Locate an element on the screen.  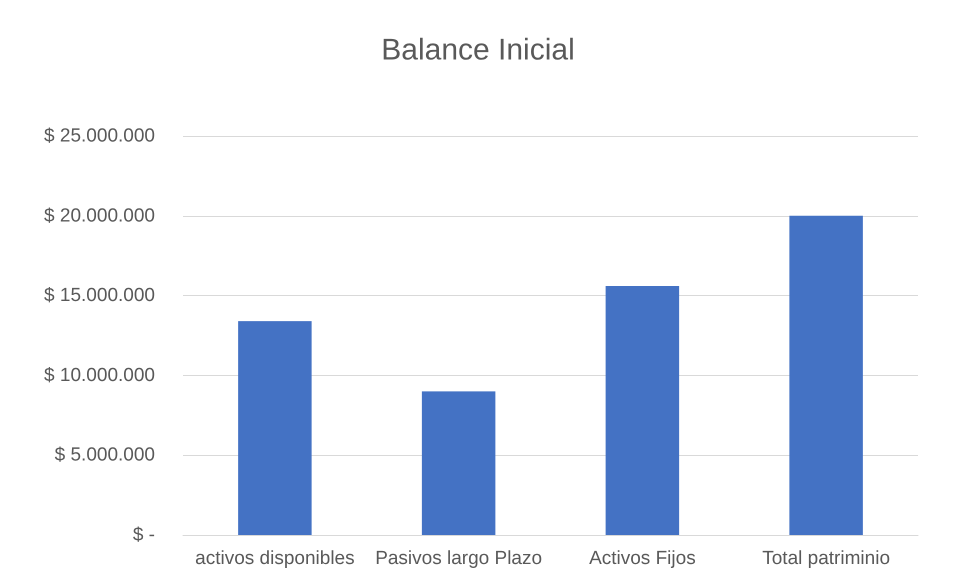
y-tick-label: $ 15.000.000 is located at coordinates (99, 295).